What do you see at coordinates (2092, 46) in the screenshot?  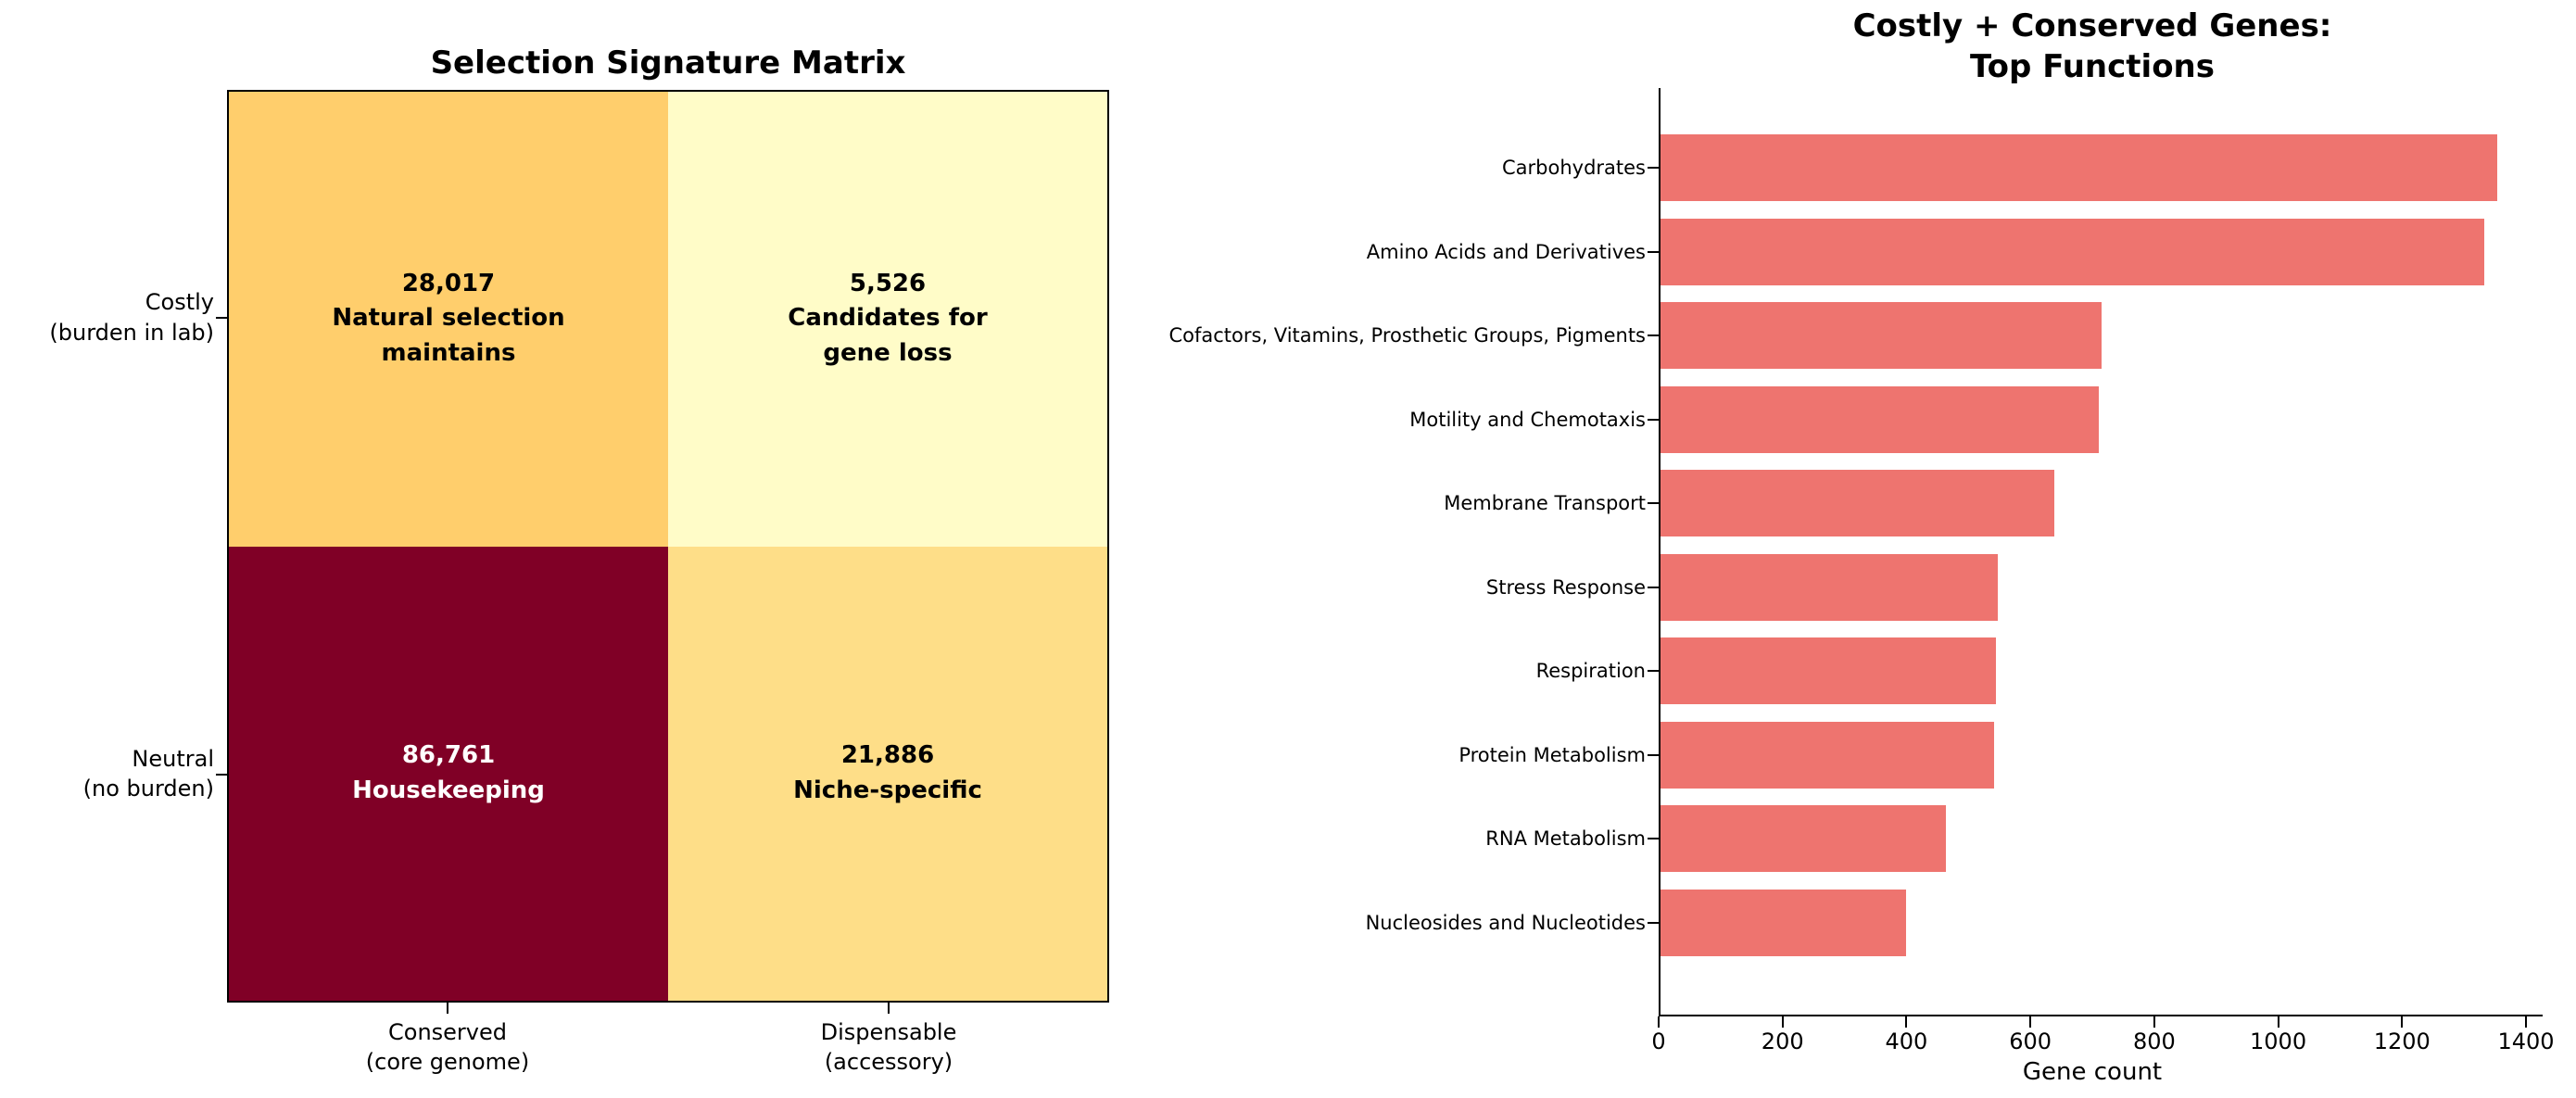 I see `bar-chart-title: Costly + Conserved Genes: Top Functions` at bounding box center [2092, 46].